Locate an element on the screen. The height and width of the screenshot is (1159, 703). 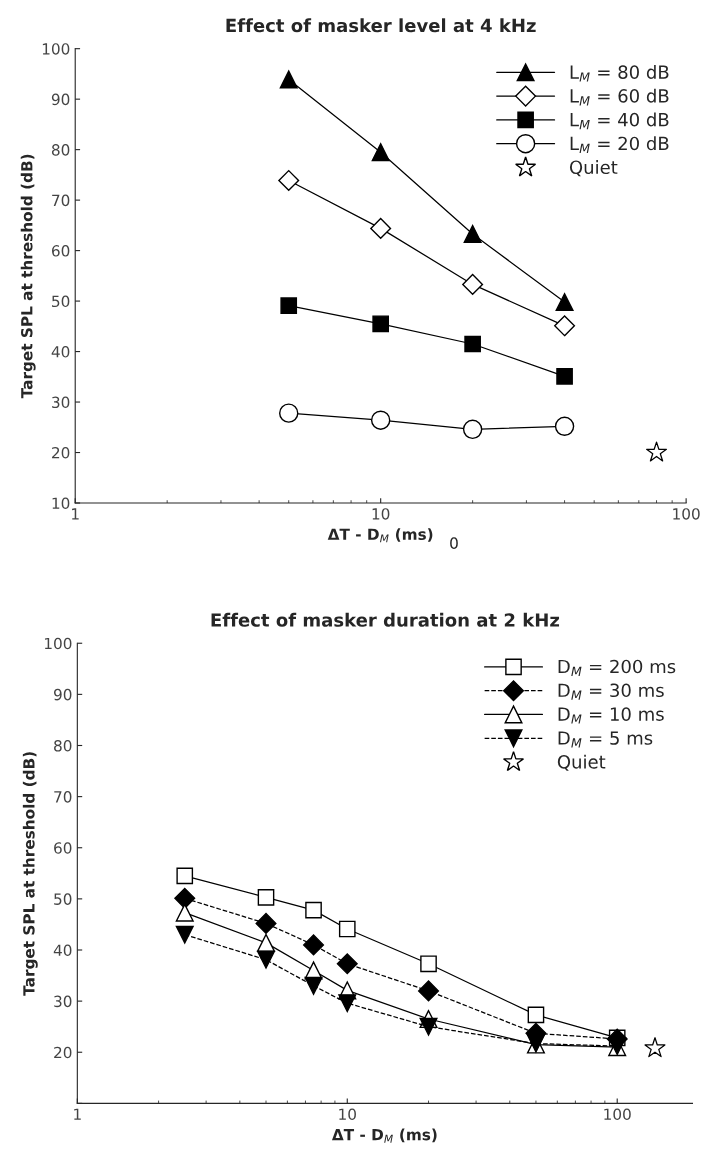
legend-label: D$_{M}$ = 5 ms is located at coordinates (605, 739).